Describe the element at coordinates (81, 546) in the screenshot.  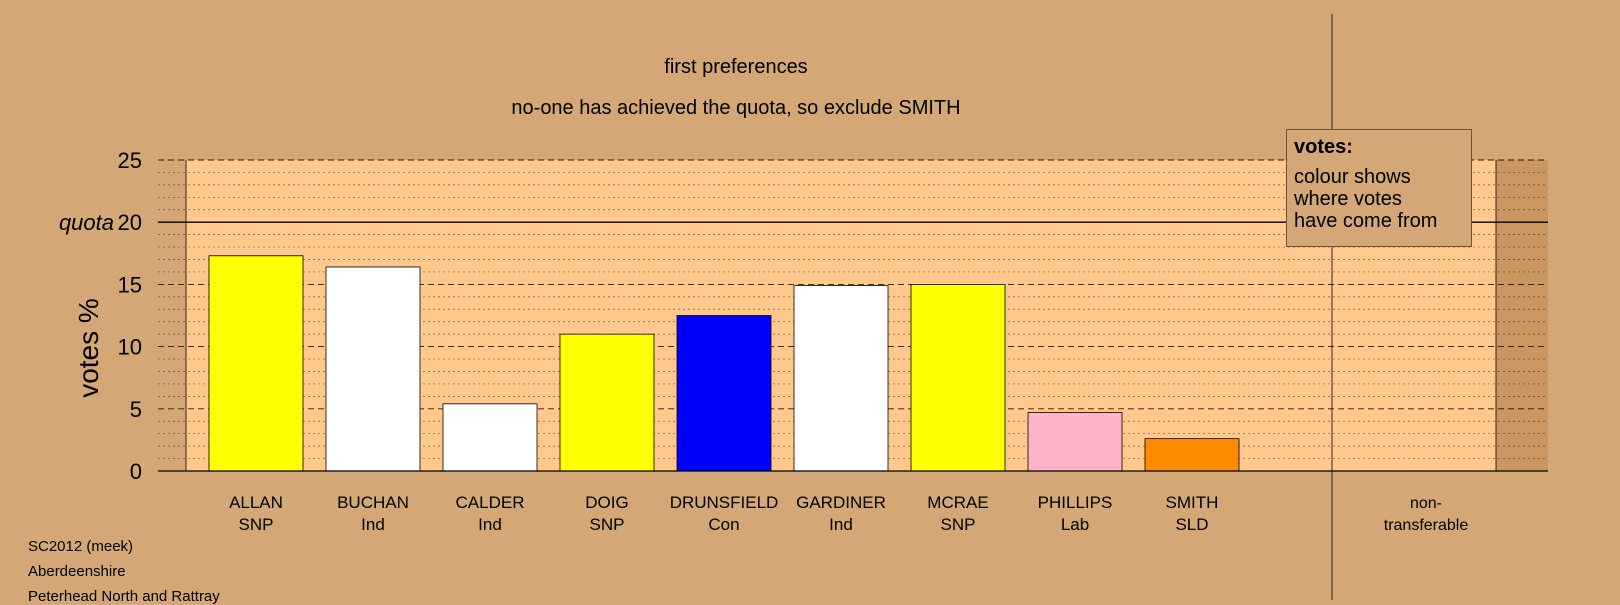
I see `footer-source: SC2012 (meek)` at that location.